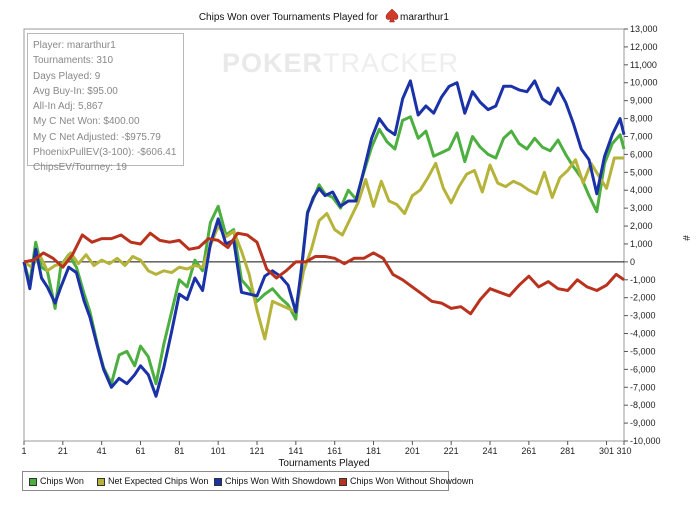 The image size is (700, 507). I want to click on legend-item-chips-won: Chips Won, so click(56, 481).